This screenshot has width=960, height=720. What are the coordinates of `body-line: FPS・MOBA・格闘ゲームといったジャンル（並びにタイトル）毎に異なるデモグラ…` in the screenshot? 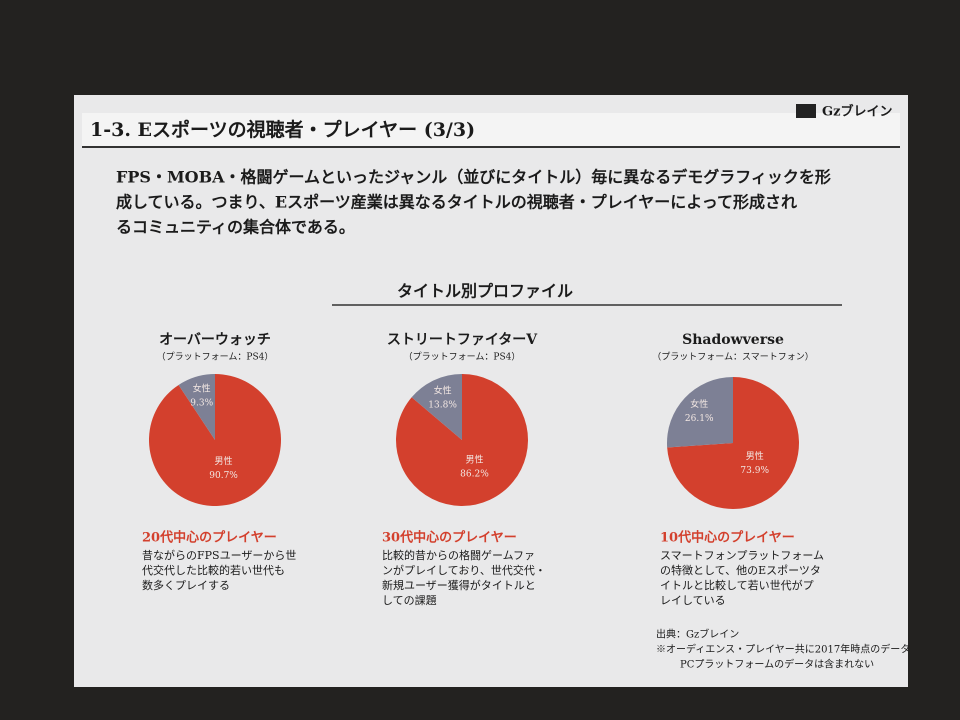 It's located at (473, 177).